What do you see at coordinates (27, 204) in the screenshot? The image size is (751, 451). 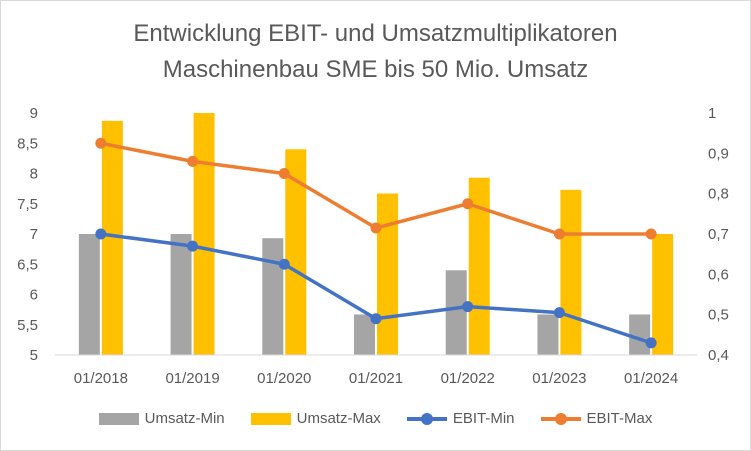 I see `y-left-tick-label: 7,5` at bounding box center [27, 204].